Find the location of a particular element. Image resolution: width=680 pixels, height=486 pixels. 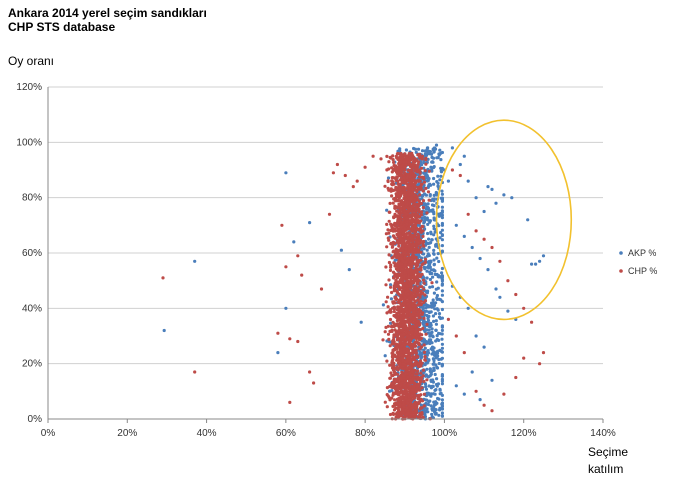

chart-title: Ankara 2014 yerel seçim sandıkları is located at coordinates (107, 13).